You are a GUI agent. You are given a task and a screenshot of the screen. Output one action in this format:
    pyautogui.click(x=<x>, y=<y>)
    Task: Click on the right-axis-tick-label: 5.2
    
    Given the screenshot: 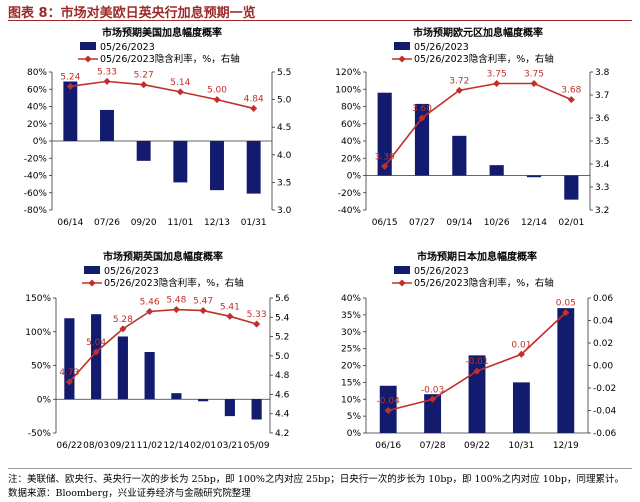 What is the action you would take?
    pyautogui.click(x=282, y=338)
    